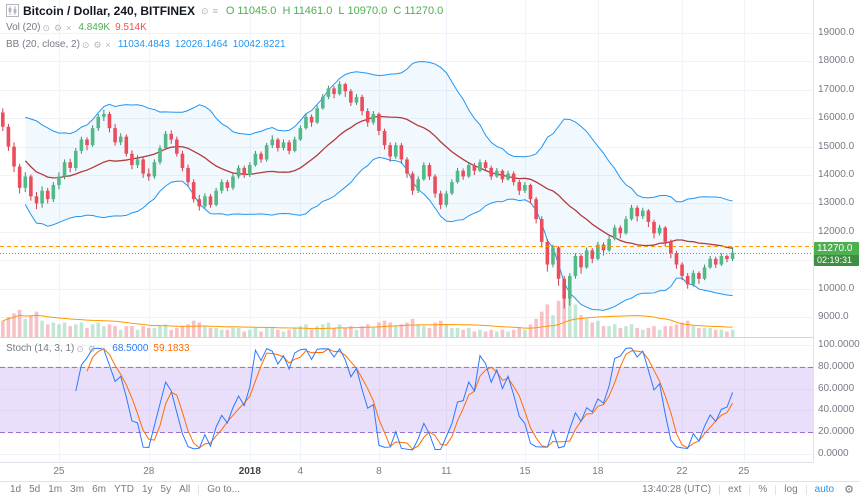  I want to click on ext-toggle: ext, so click(735, 489).